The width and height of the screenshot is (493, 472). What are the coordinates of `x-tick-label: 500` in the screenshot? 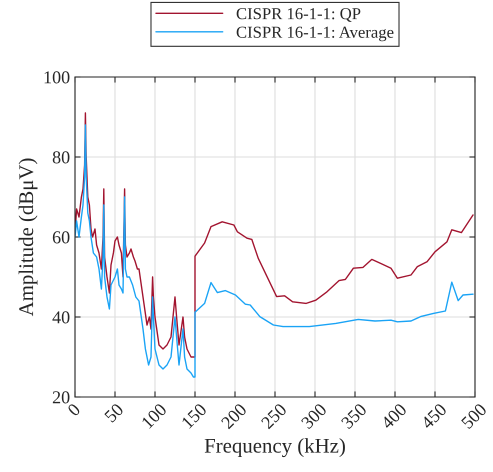 It's located at (474, 416).